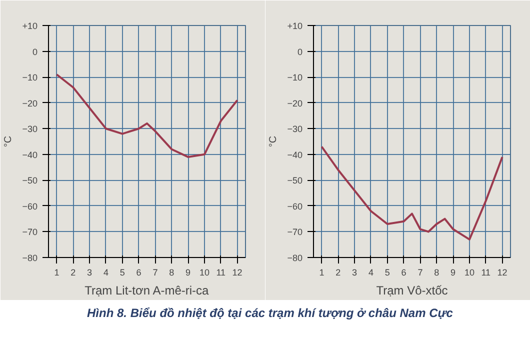 The width and height of the screenshot is (530, 344). What do you see at coordinates (270, 313) in the screenshot?
I see `text: Hình 8. Biểu đồ nhiệt độ tại các trạm khí tượng ở châu Nam Cực` at bounding box center [270, 313].